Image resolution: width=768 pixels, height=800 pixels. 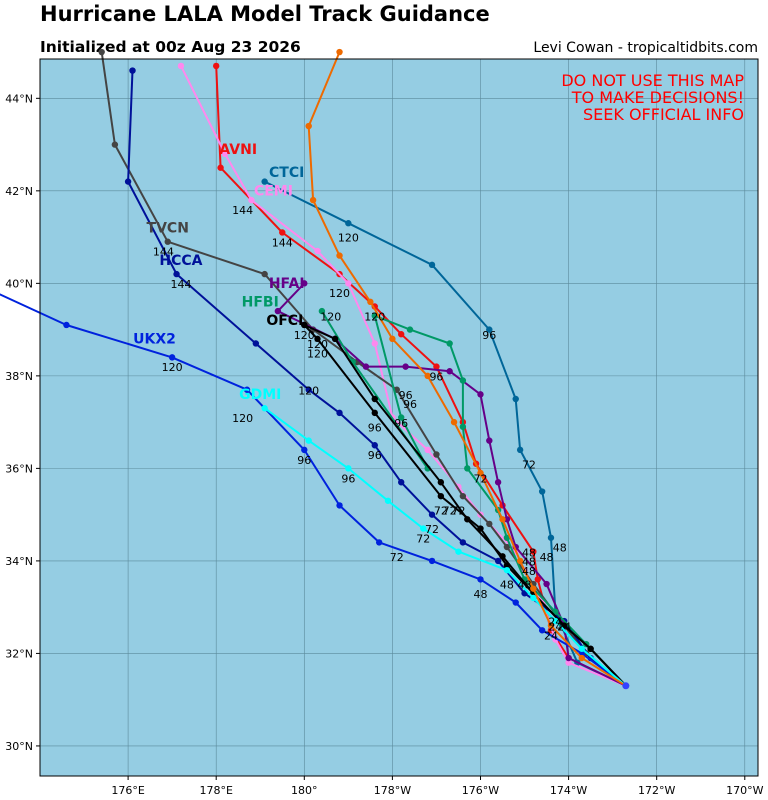 What do you see at coordinates (19, 746) in the screenshot?
I see `lat-tick-label: 30°N` at bounding box center [19, 746].